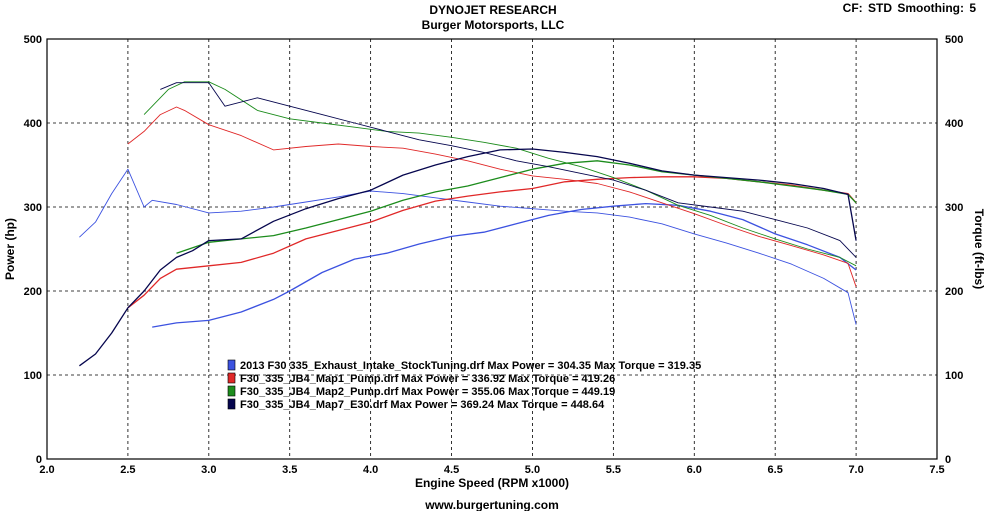  I want to click on x-tick-label: 2.5, so click(127, 470).